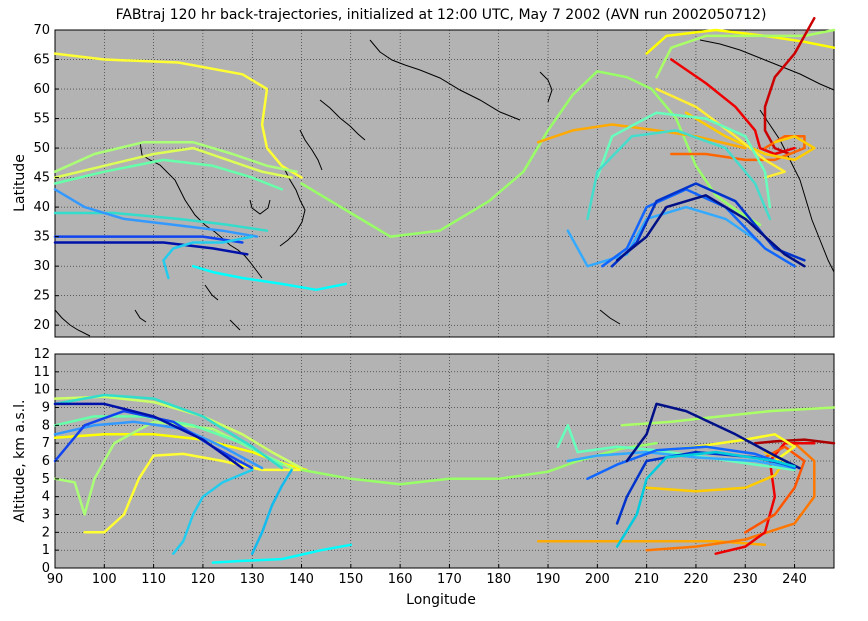 The width and height of the screenshot is (868, 621). What do you see at coordinates (441, 600) in the screenshot?
I see `altitude-xlabel: Longitude` at bounding box center [441, 600].